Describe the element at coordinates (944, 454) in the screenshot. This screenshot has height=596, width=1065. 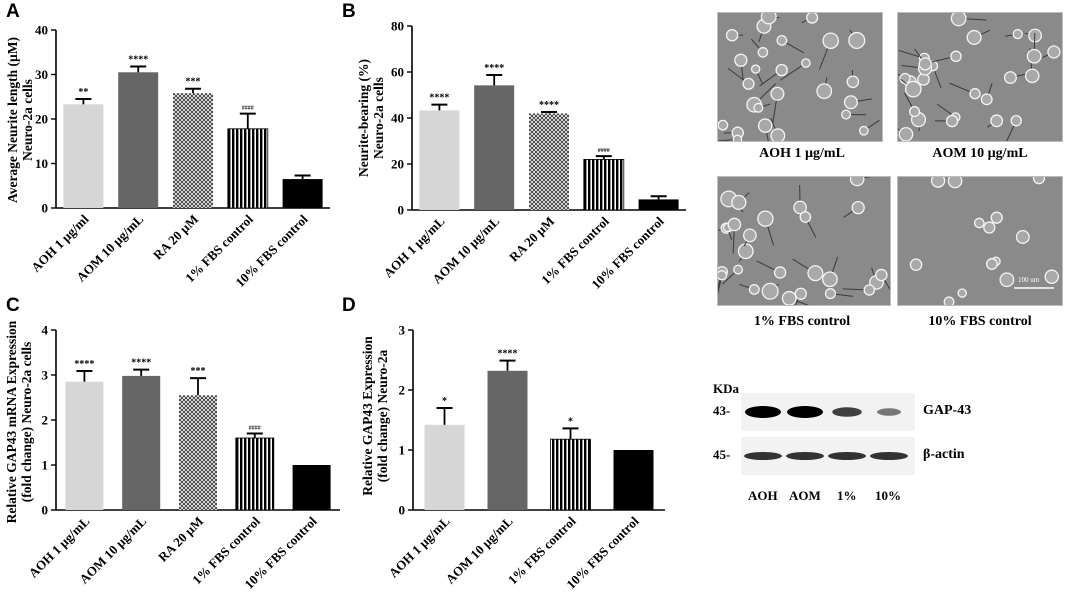
I see `blot-band-actin: β-actin` at that location.